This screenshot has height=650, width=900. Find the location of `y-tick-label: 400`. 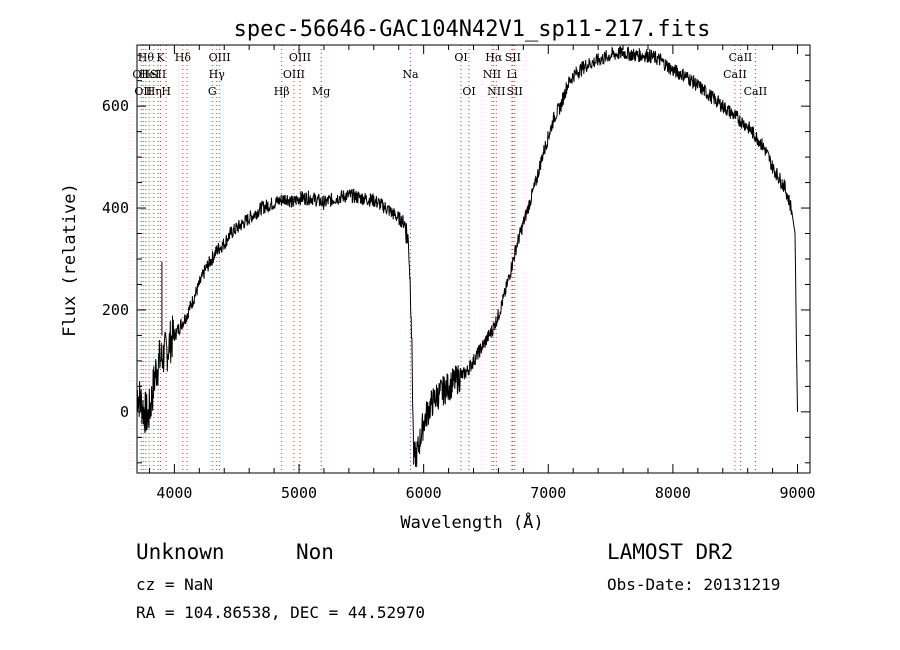

y-tick-label: 400 is located at coordinates (115, 208).